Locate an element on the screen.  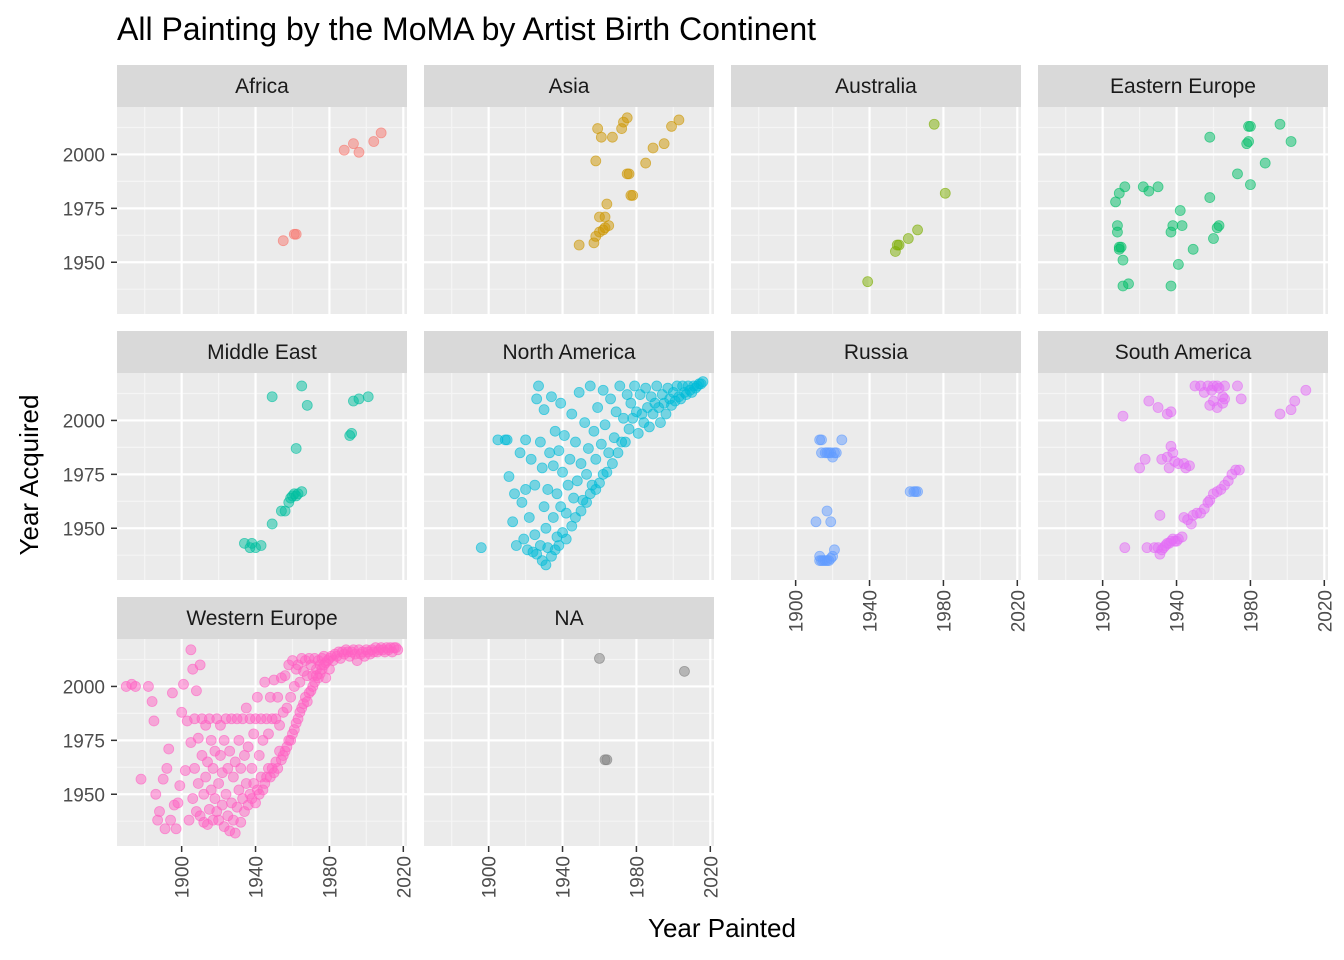
x-tick-label: 1900 is located at coordinates (797, 611).